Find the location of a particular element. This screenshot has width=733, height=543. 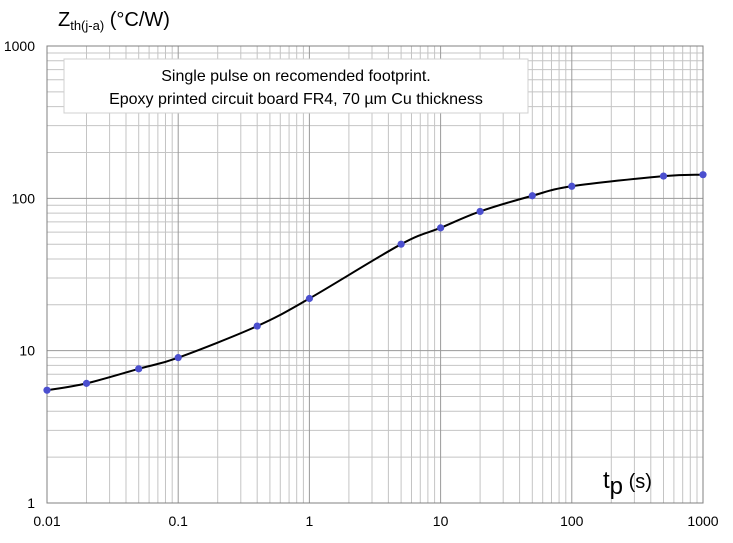

y-tick-label: 1000 is located at coordinates (19, 46).